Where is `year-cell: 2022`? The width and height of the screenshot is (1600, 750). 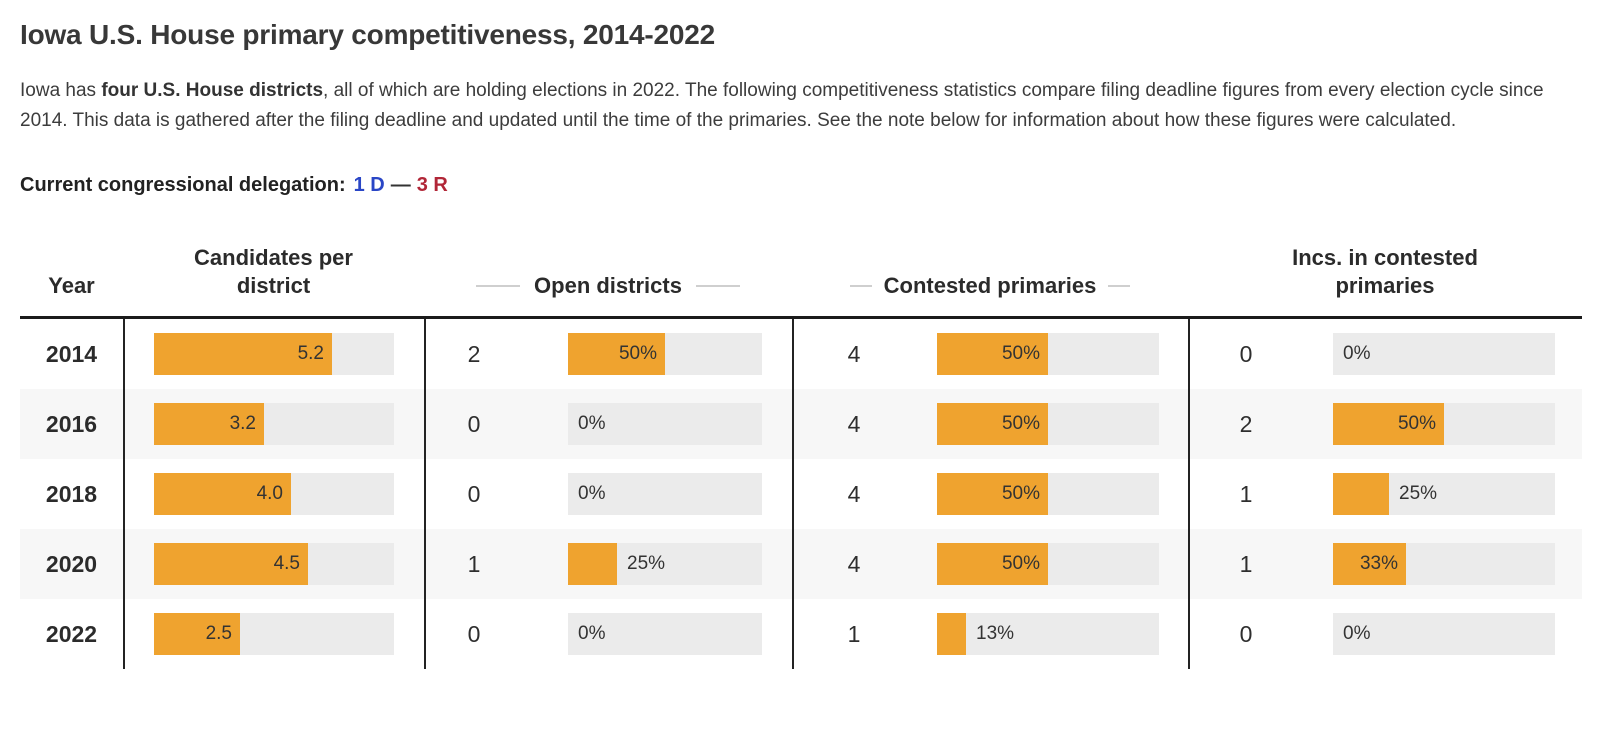 year-cell: 2022 is located at coordinates (71, 633).